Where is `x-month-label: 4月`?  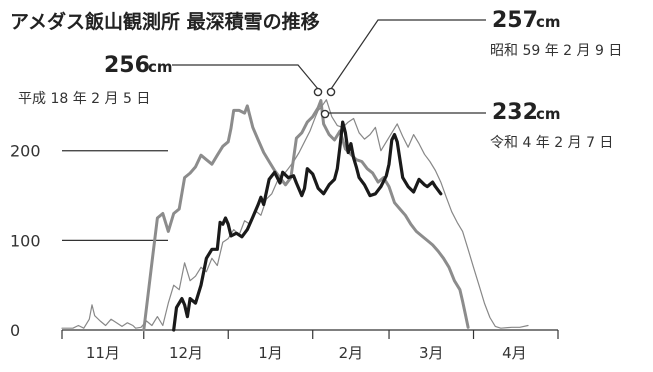 x-month-label: 4月 is located at coordinates (514, 353).